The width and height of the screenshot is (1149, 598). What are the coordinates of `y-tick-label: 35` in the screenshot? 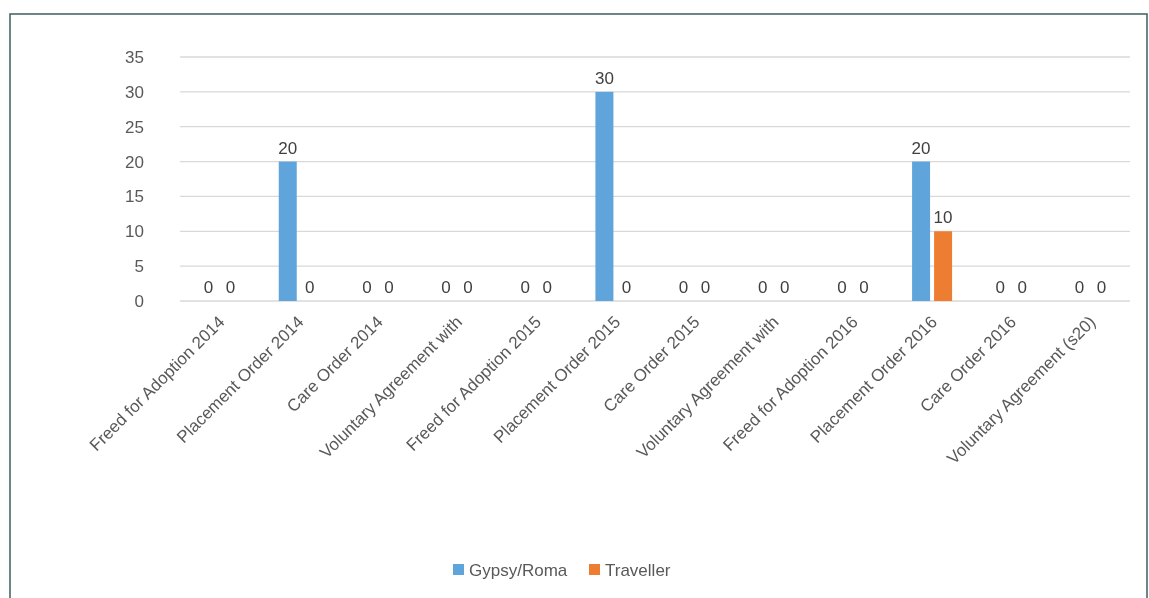 It's located at (134, 57).